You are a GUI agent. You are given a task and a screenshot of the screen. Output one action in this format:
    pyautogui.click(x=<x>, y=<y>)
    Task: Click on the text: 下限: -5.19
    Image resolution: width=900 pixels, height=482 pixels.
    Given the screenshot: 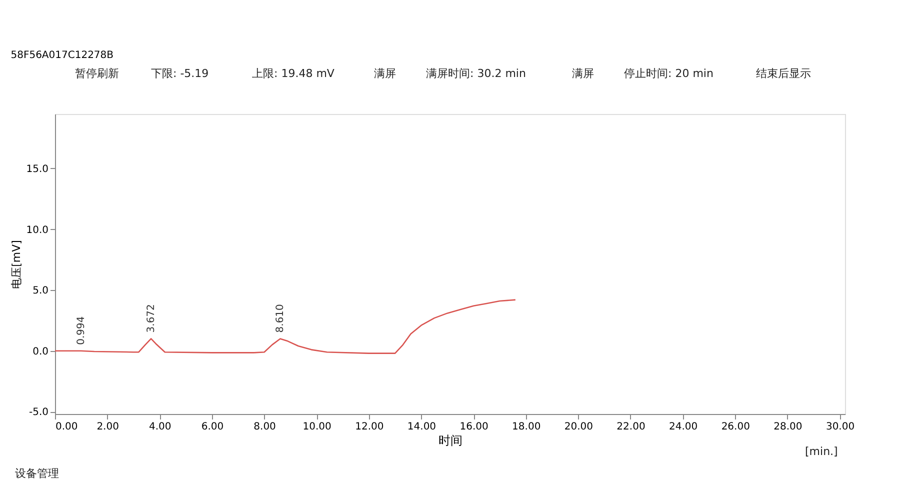 What is the action you would take?
    pyautogui.click(x=180, y=73)
    